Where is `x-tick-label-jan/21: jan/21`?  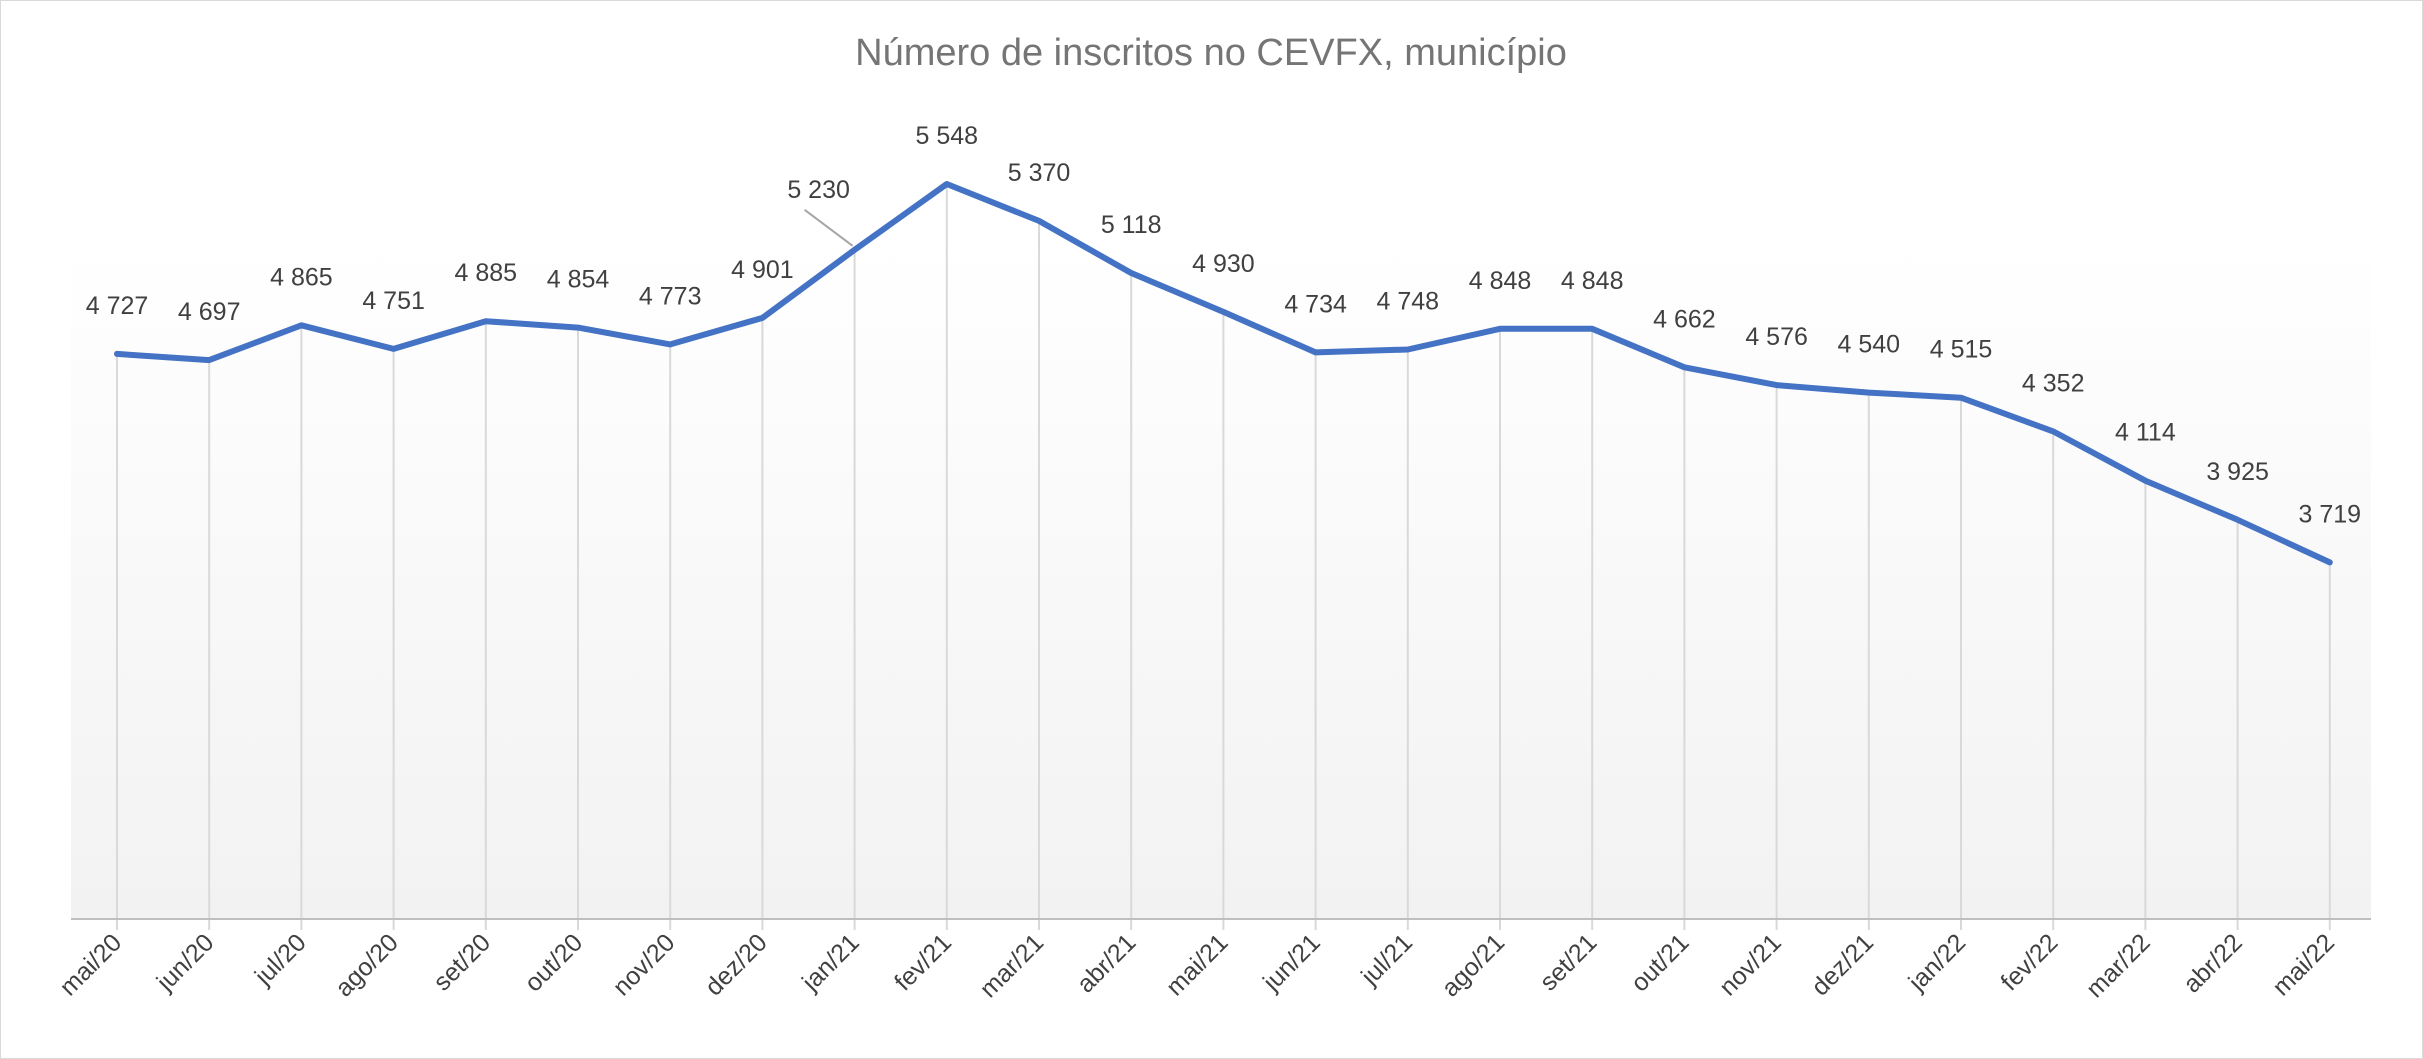
x-tick-label-jan/21: jan/21 is located at coordinates (830, 962).